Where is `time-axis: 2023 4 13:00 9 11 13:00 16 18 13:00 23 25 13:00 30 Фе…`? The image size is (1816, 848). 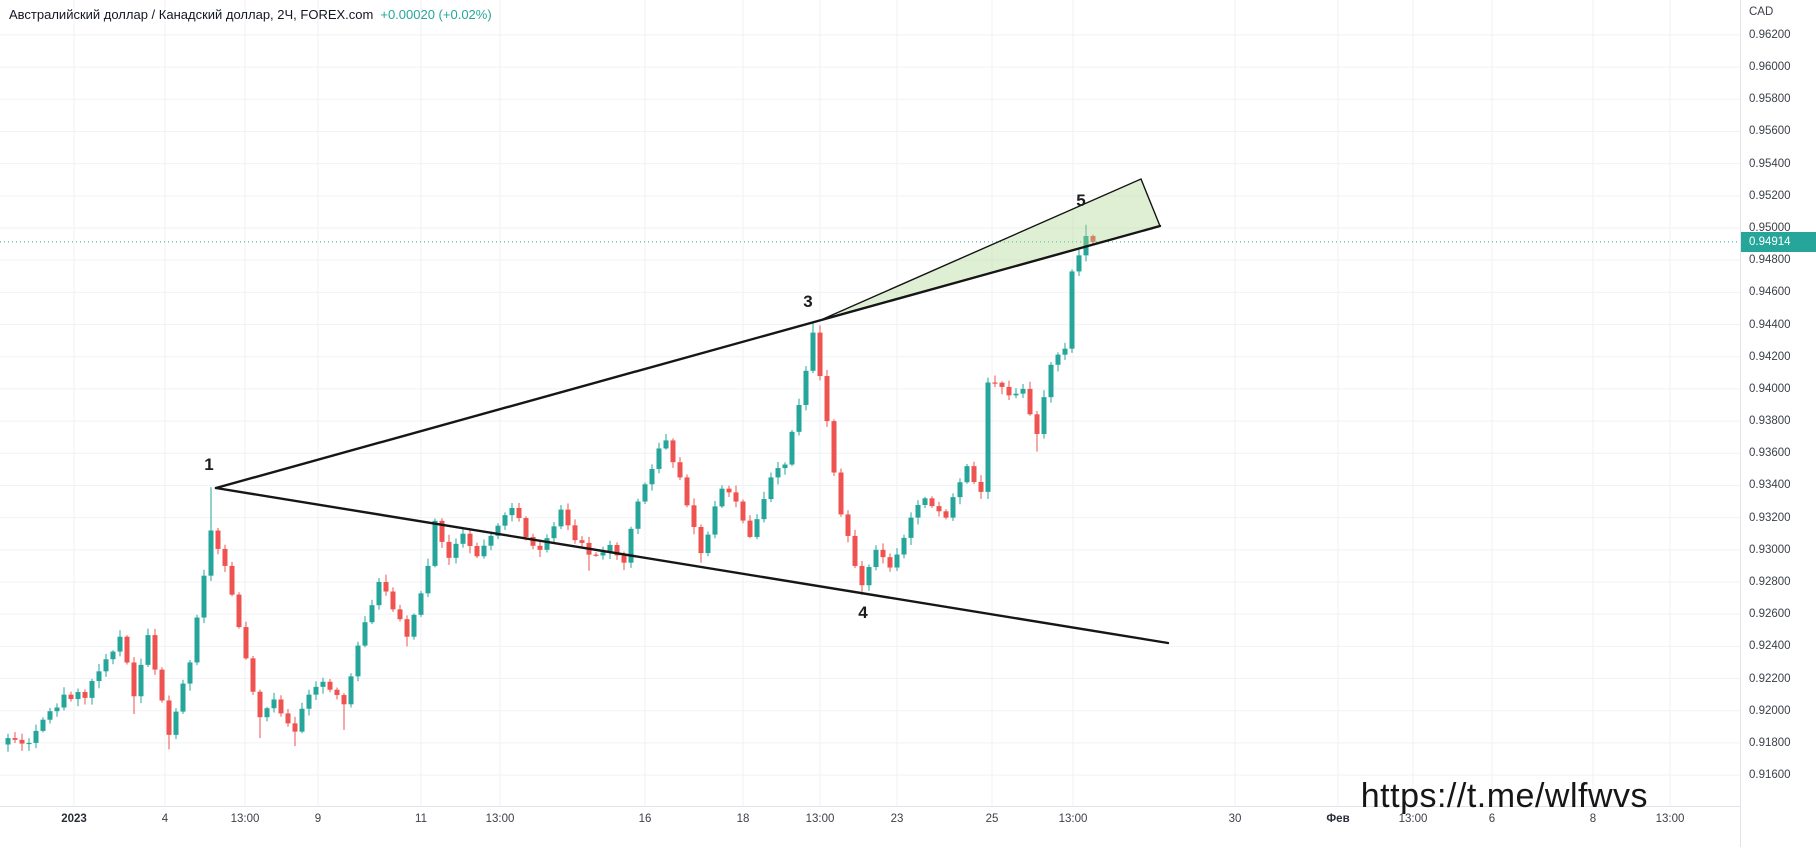 time-axis: 2023 4 13:00 9 11 13:00 16 18 13:00 23 25 13:00 30 Фе… is located at coordinates (908, 827).